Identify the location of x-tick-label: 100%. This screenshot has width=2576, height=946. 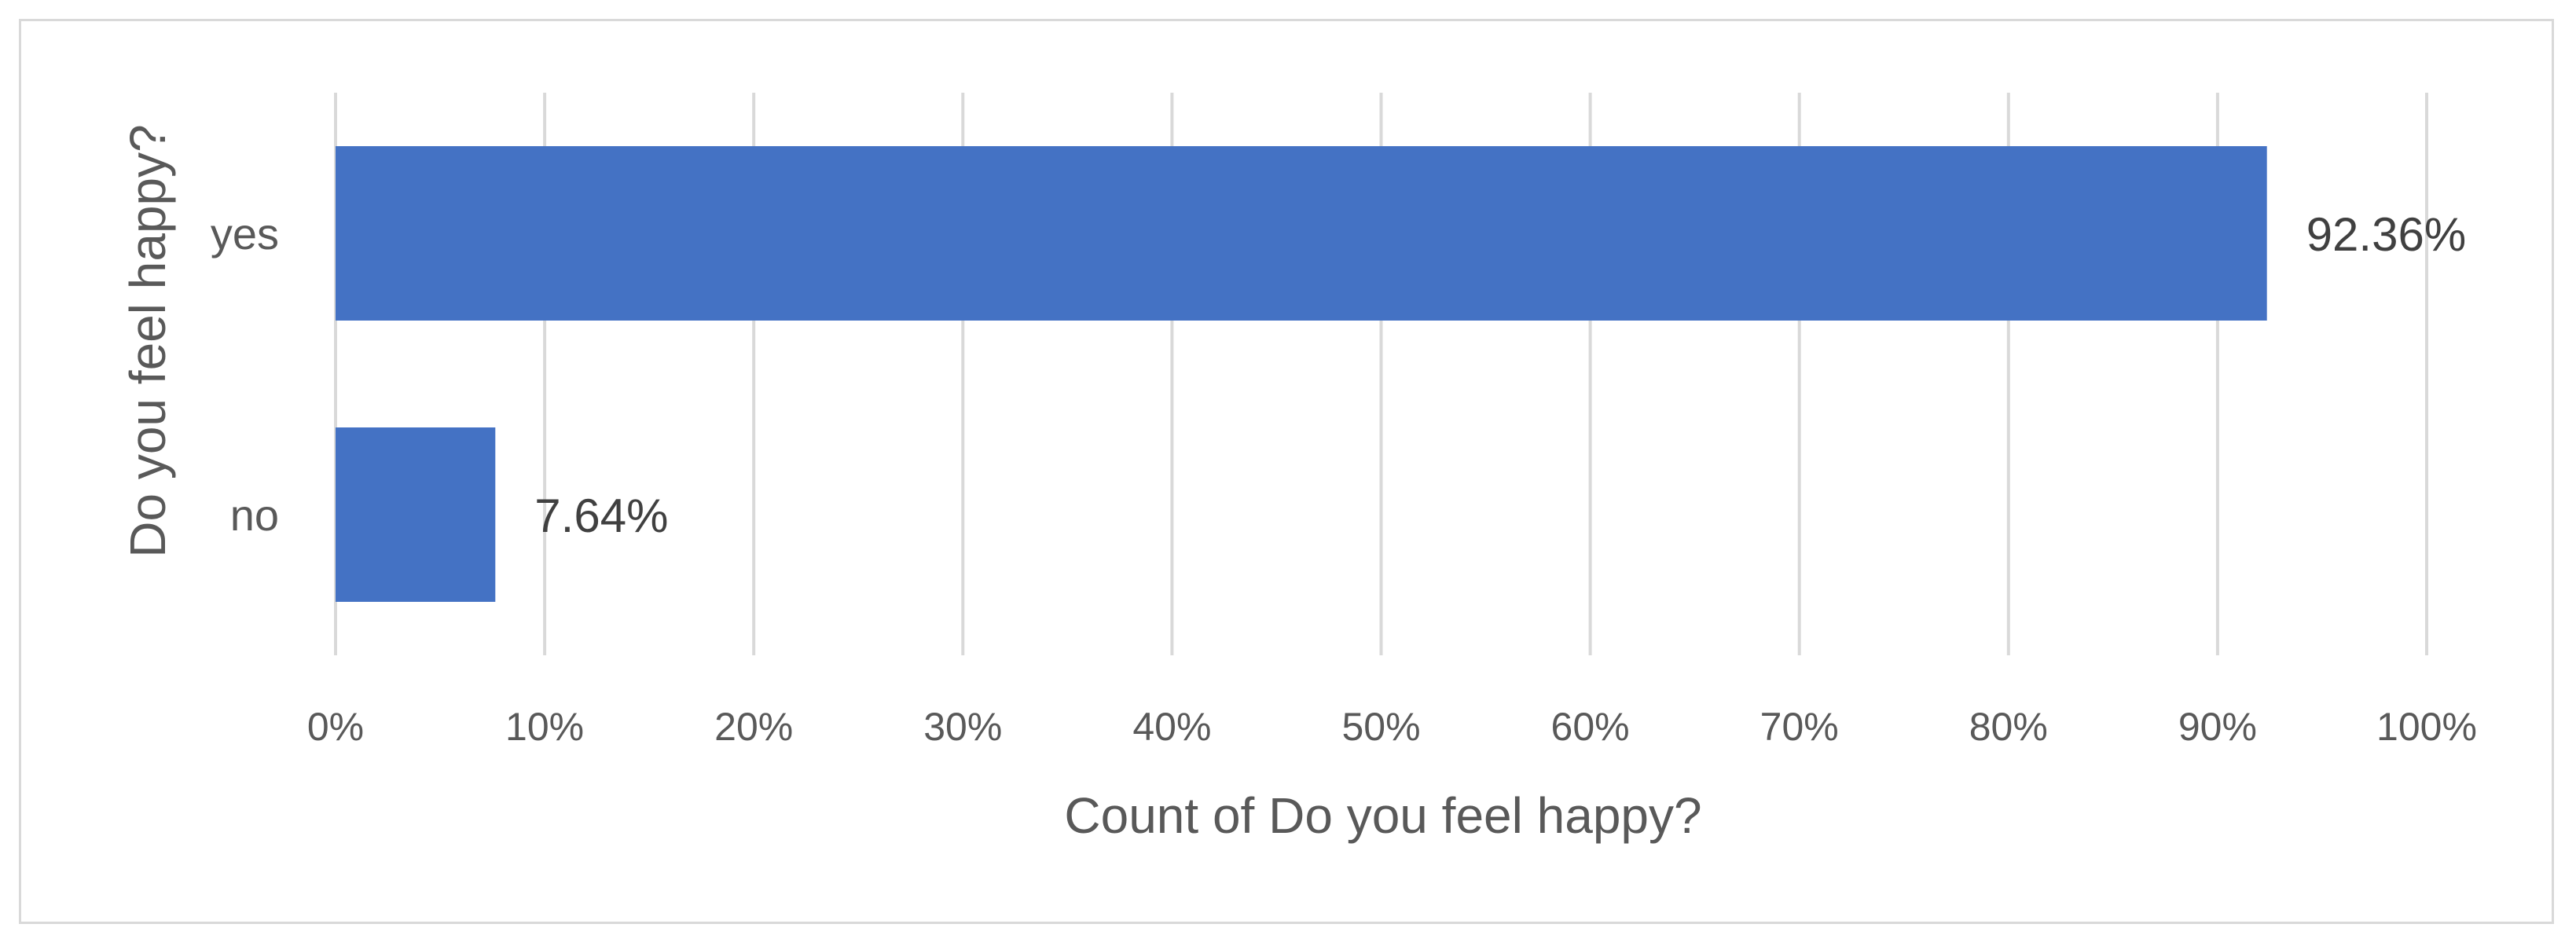
(2426, 727).